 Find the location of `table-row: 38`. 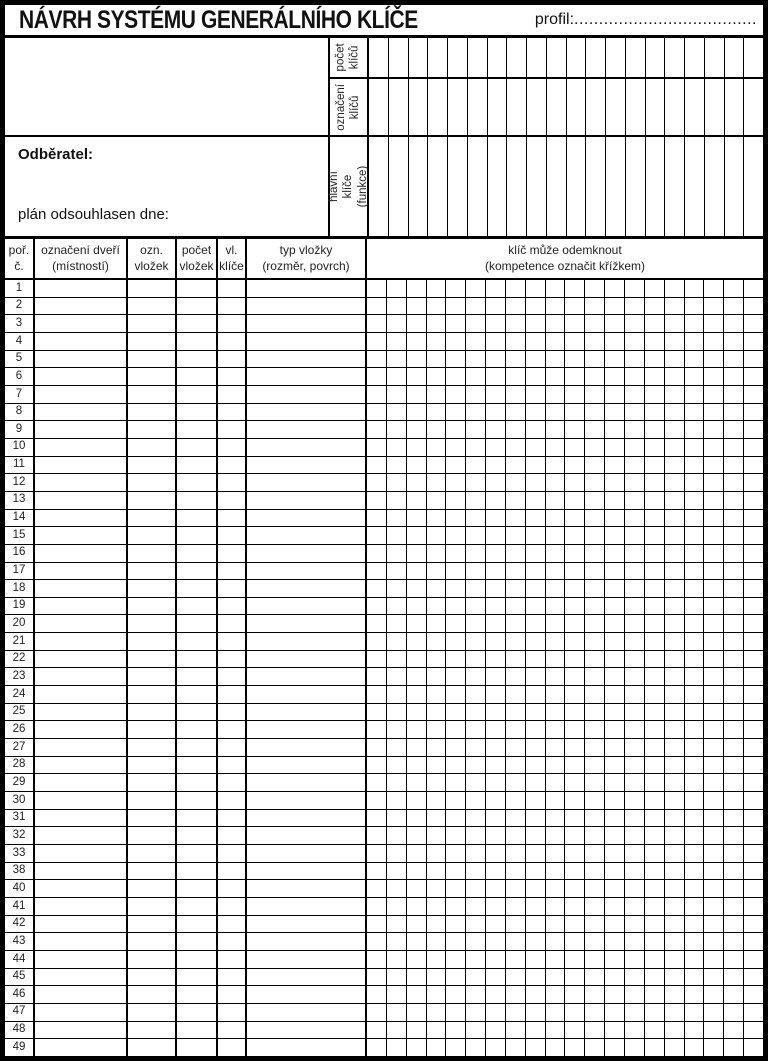

table-row: 38 is located at coordinates (384, 871).